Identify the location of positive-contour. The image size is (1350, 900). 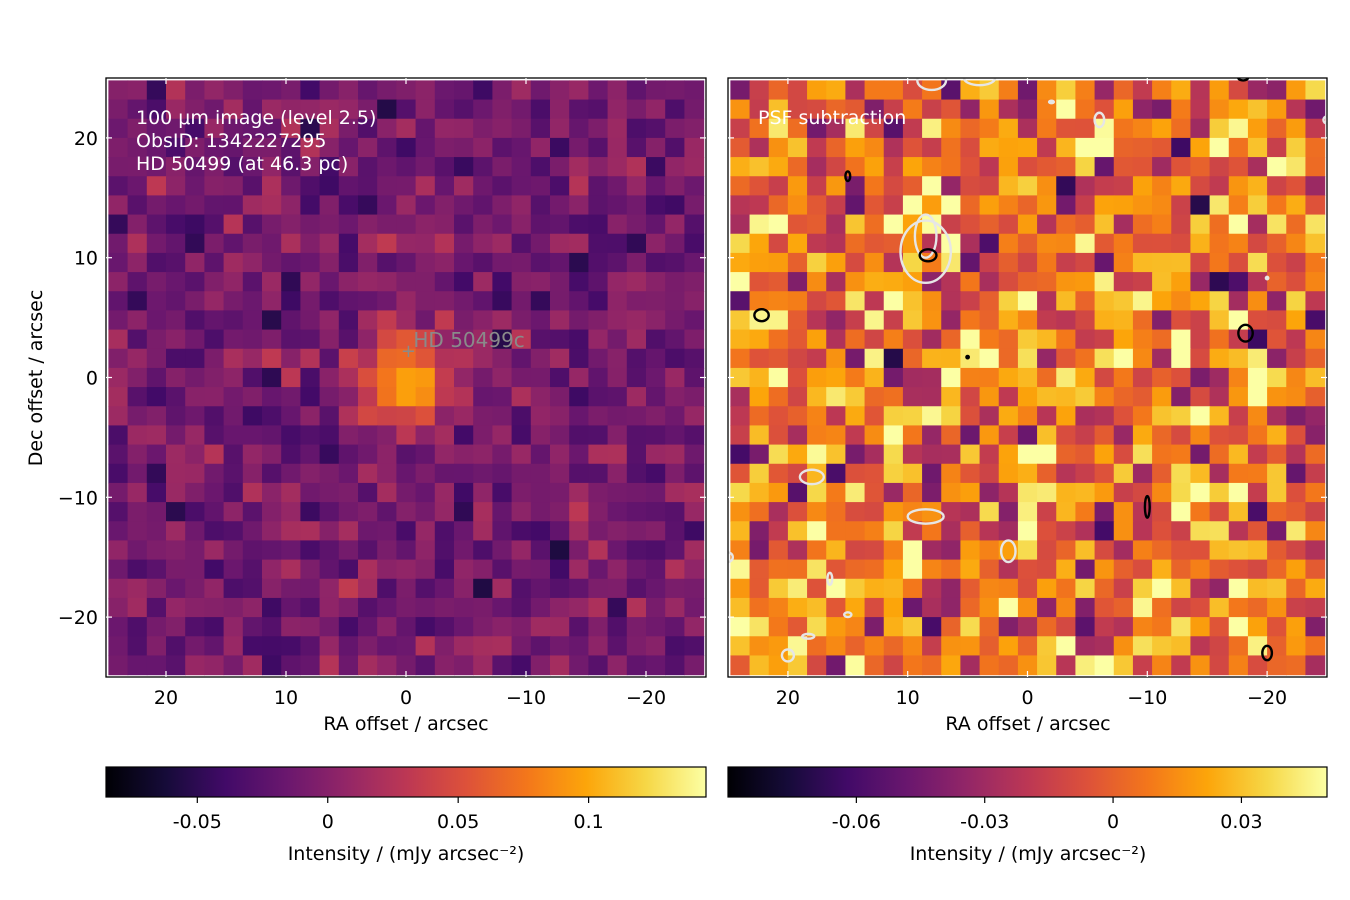
(967, 357).